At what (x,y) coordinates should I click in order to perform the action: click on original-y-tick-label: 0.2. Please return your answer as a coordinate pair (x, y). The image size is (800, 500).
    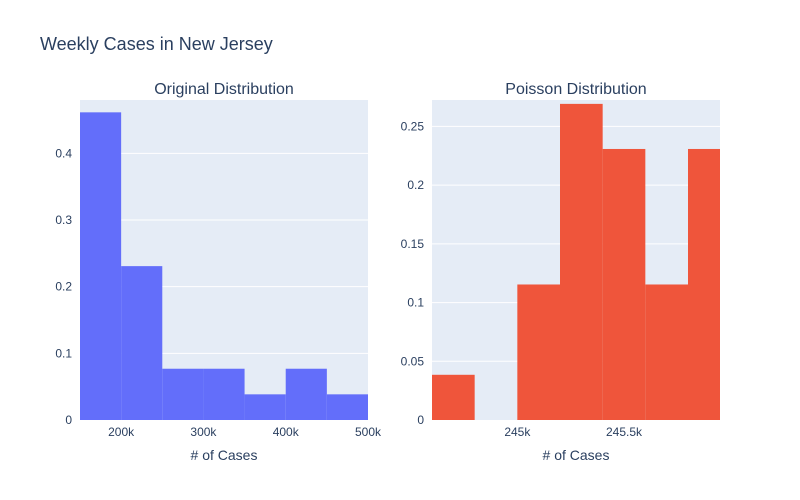
    Looking at the image, I should click on (63, 287).